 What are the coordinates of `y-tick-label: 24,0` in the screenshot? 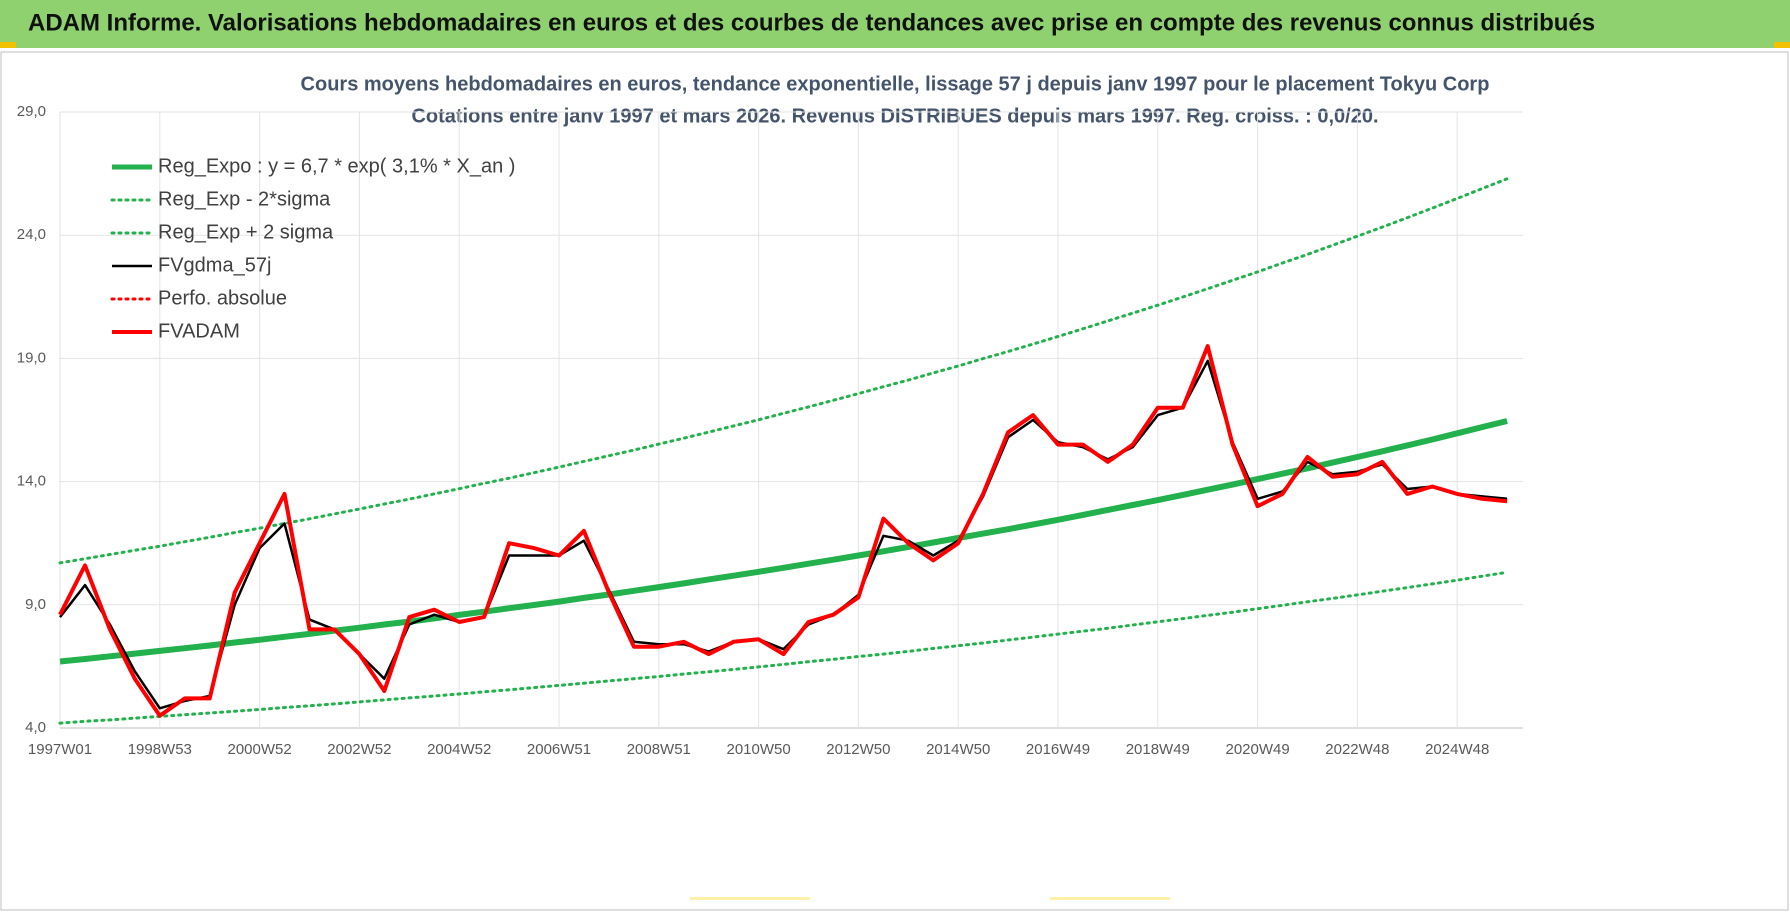 It's located at (31, 234).